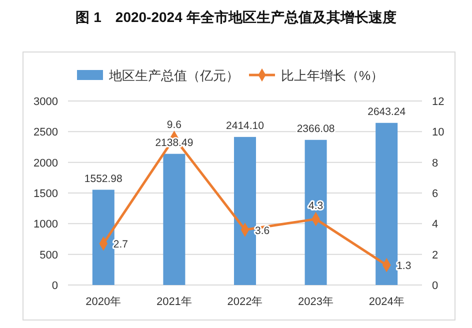  What do you see at coordinates (316, 206) in the screenshot?
I see `data-label: 4.3` at bounding box center [316, 206].